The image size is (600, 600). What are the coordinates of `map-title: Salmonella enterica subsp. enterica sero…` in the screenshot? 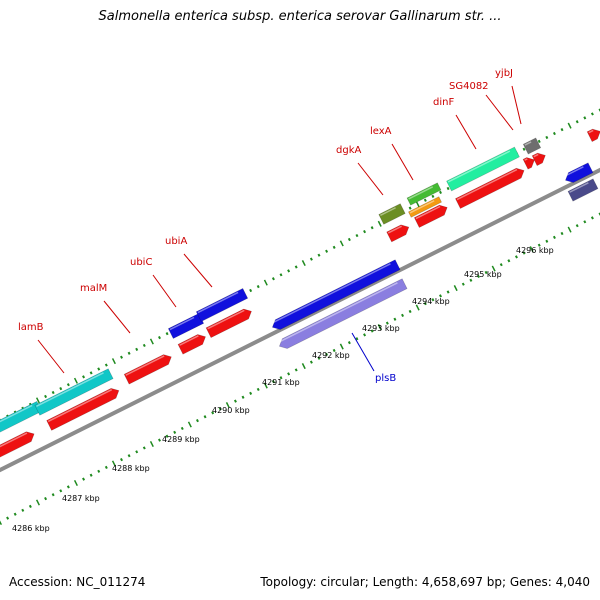 It's located at (300, 16).